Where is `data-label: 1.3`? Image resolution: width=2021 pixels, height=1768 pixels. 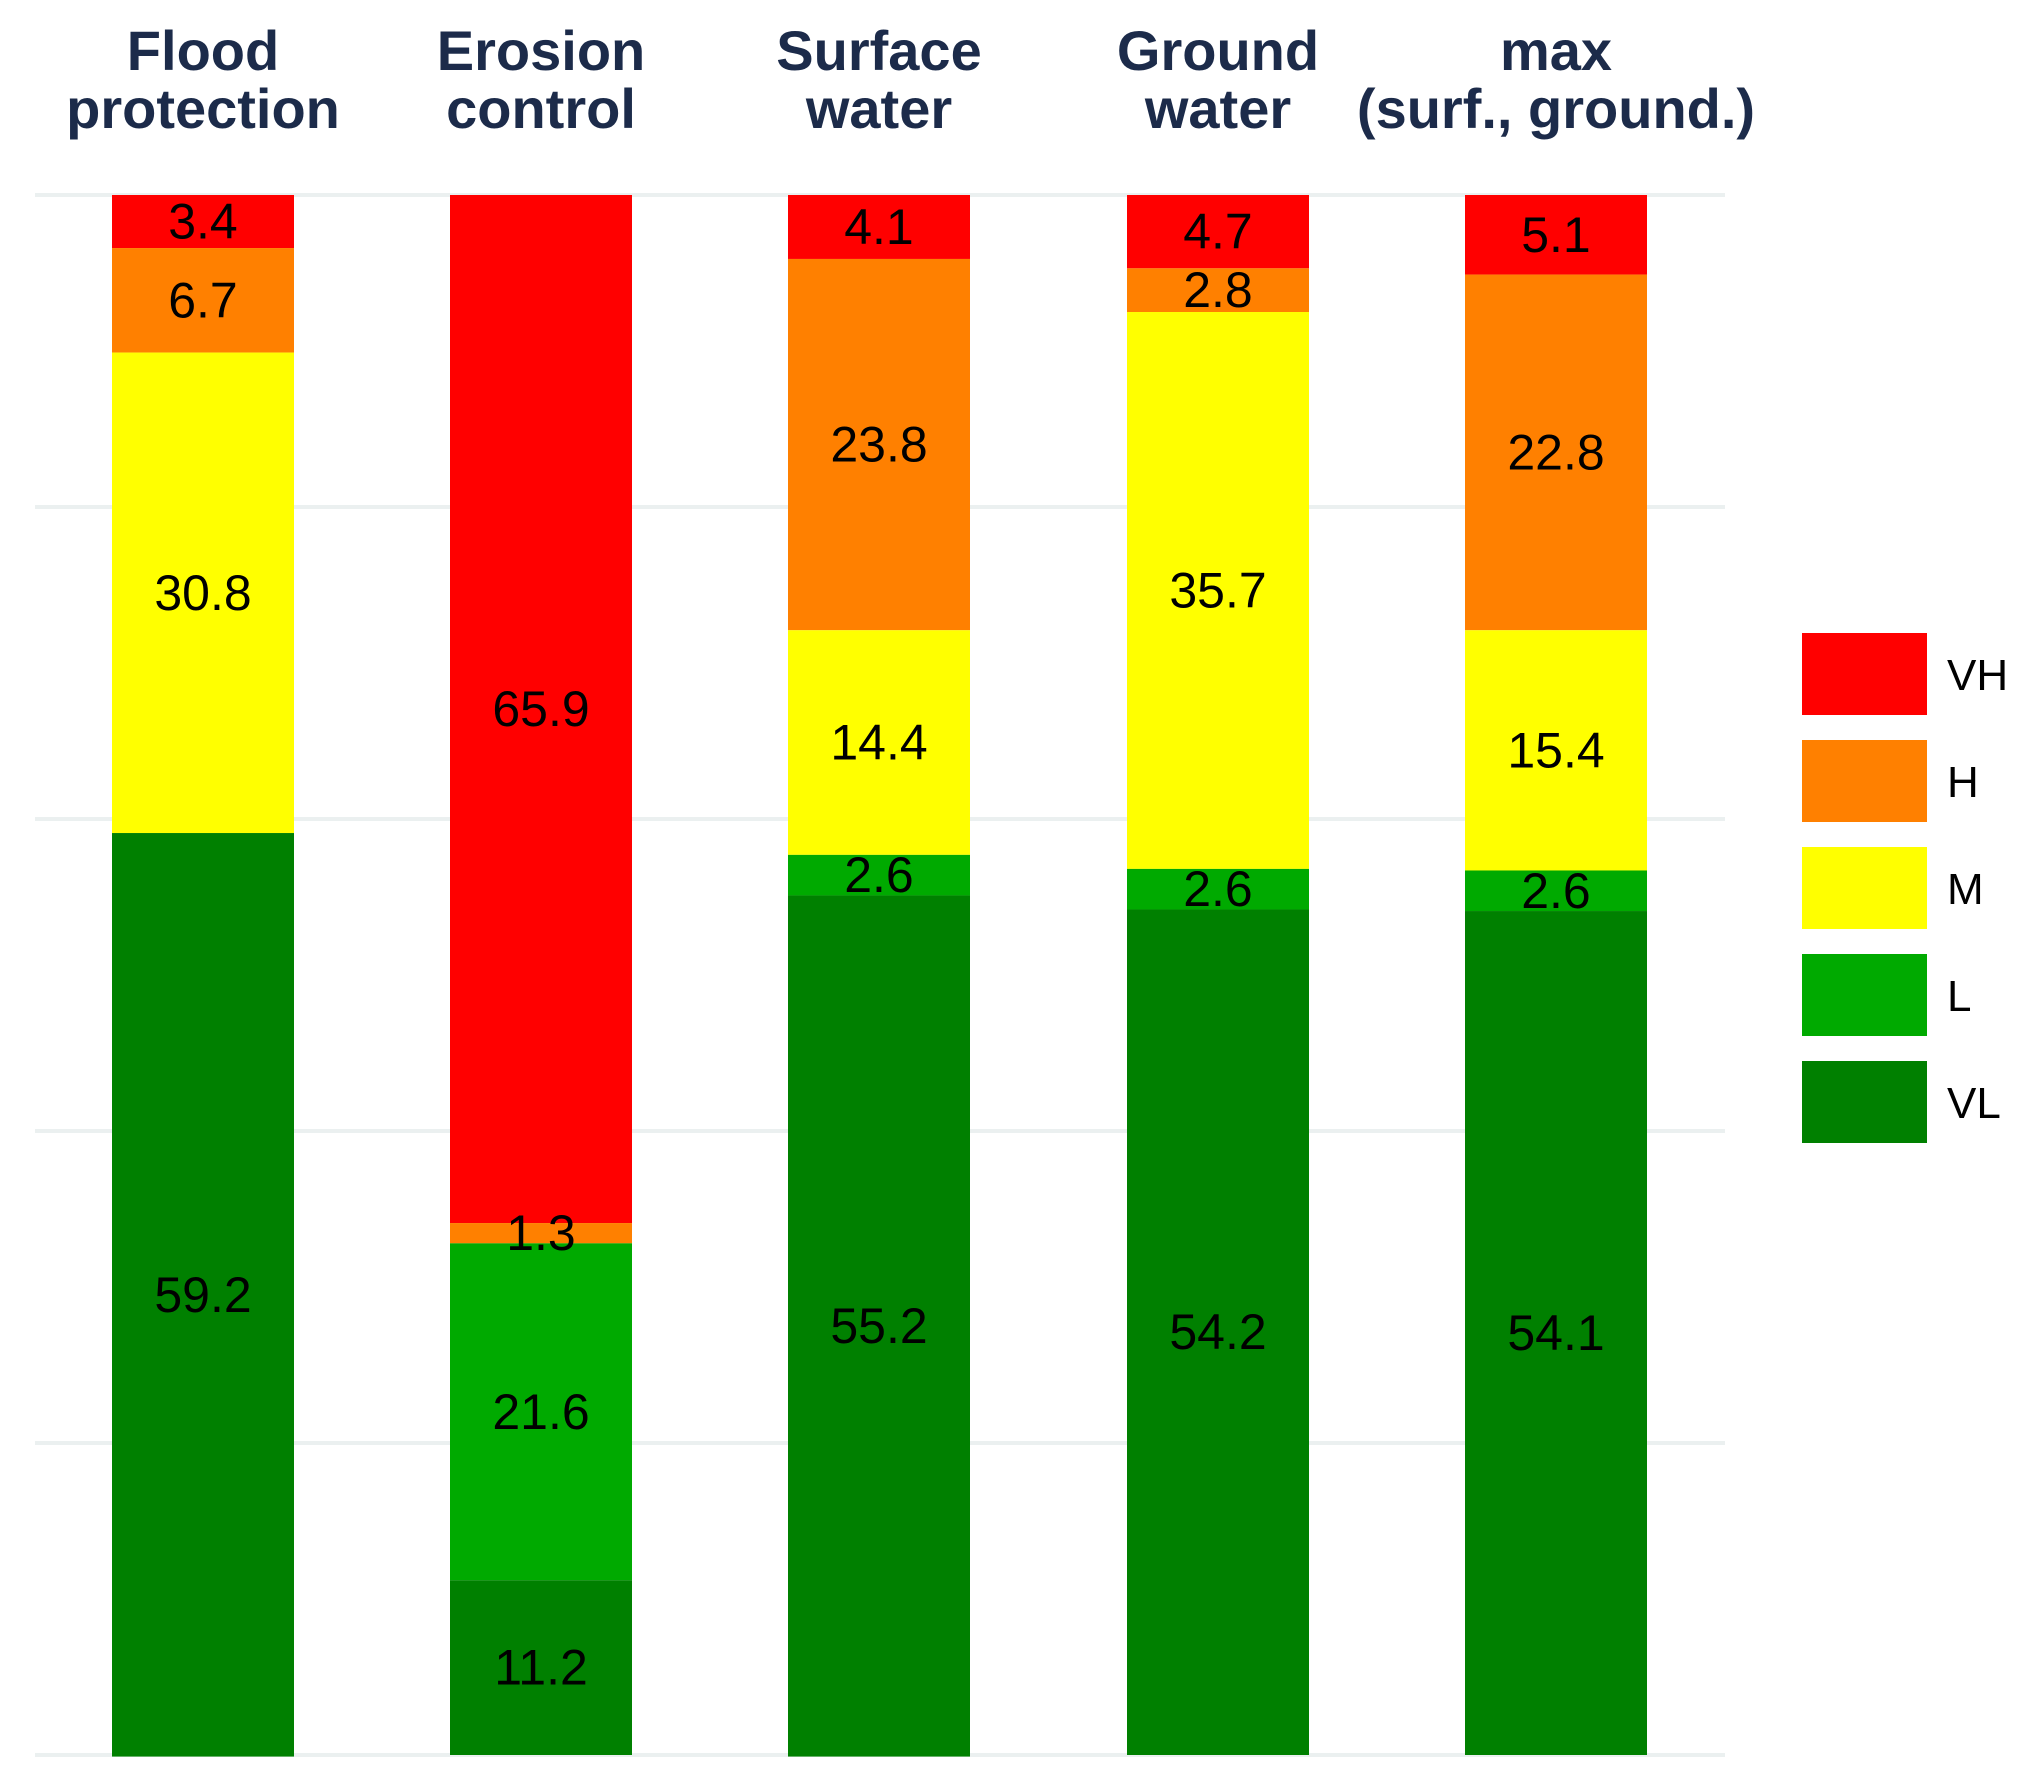
data-label: 1.3 is located at coordinates (541, 1233).